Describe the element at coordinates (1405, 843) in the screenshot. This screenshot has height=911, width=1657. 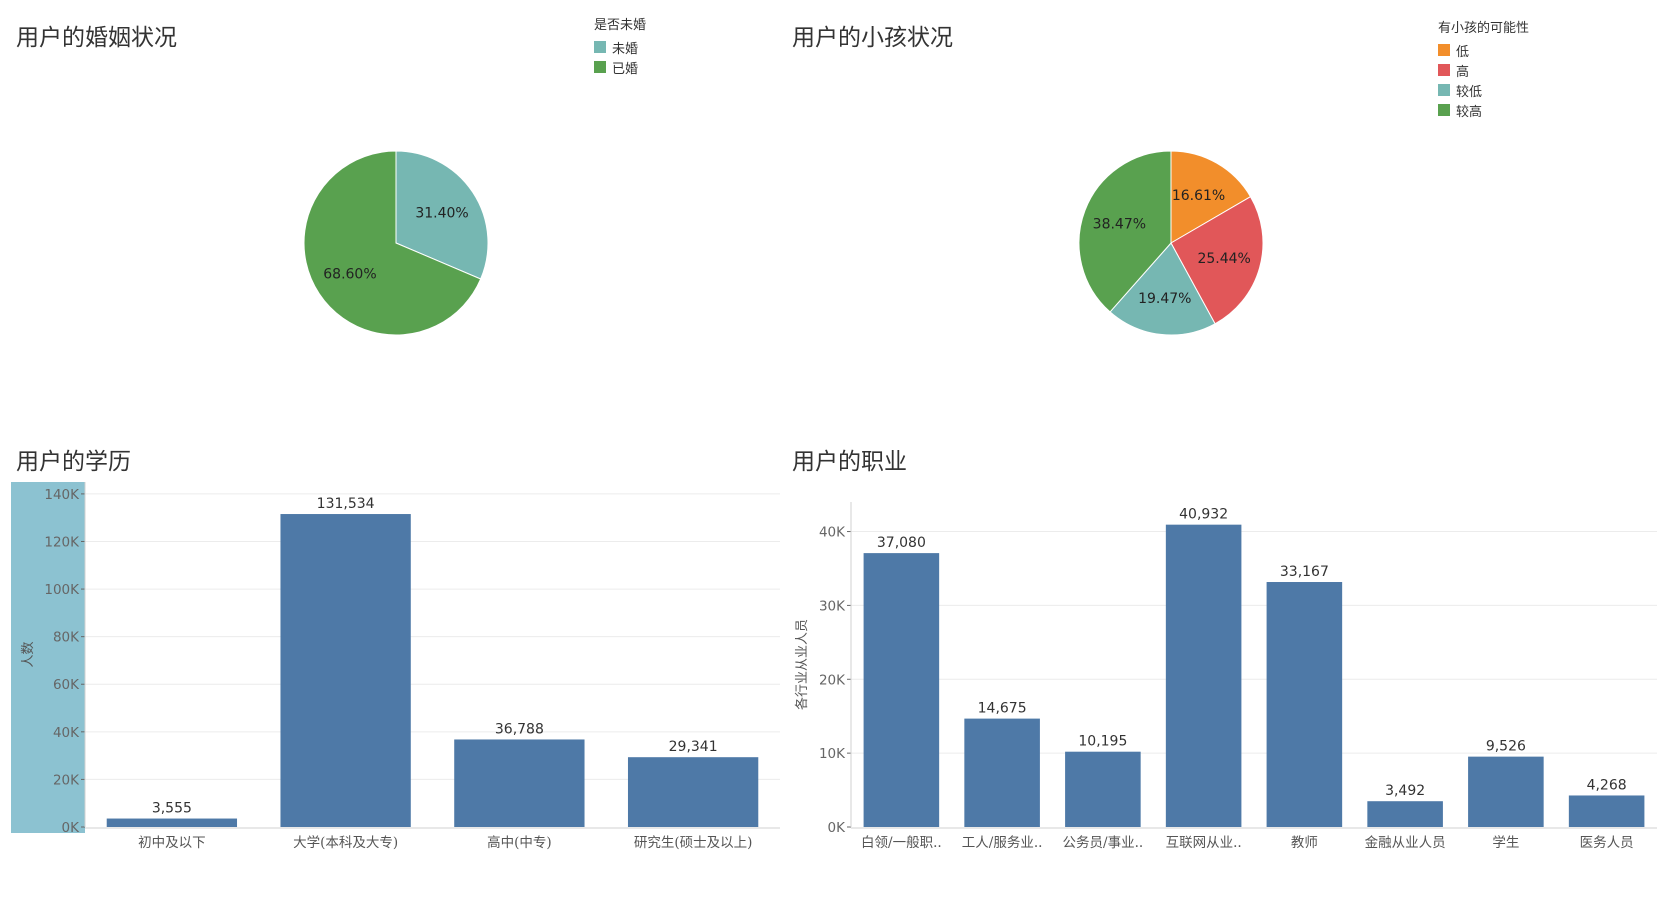
I see `x-tick-label: 金融从业人员` at that location.